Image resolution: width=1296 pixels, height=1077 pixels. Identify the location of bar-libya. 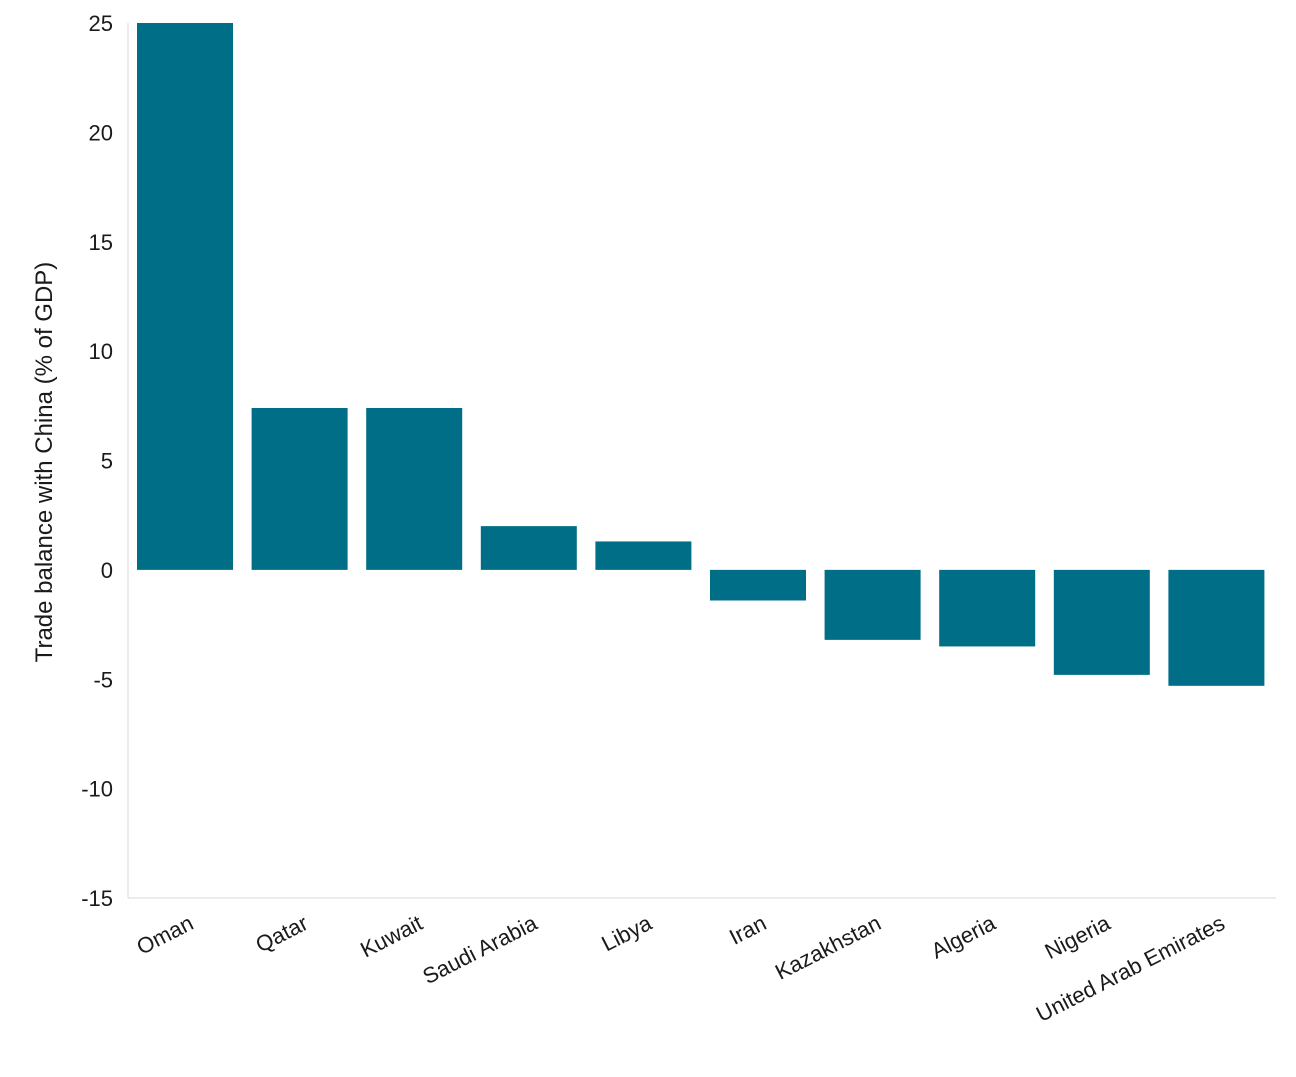
(643, 555).